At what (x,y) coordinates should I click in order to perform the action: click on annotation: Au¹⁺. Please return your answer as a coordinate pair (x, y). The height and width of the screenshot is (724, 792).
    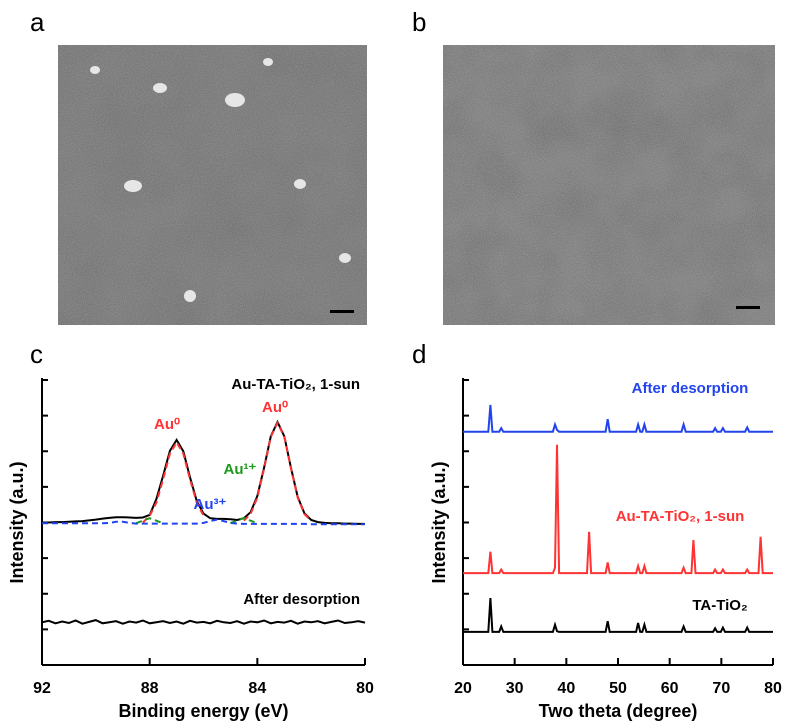
    Looking at the image, I should click on (240, 469).